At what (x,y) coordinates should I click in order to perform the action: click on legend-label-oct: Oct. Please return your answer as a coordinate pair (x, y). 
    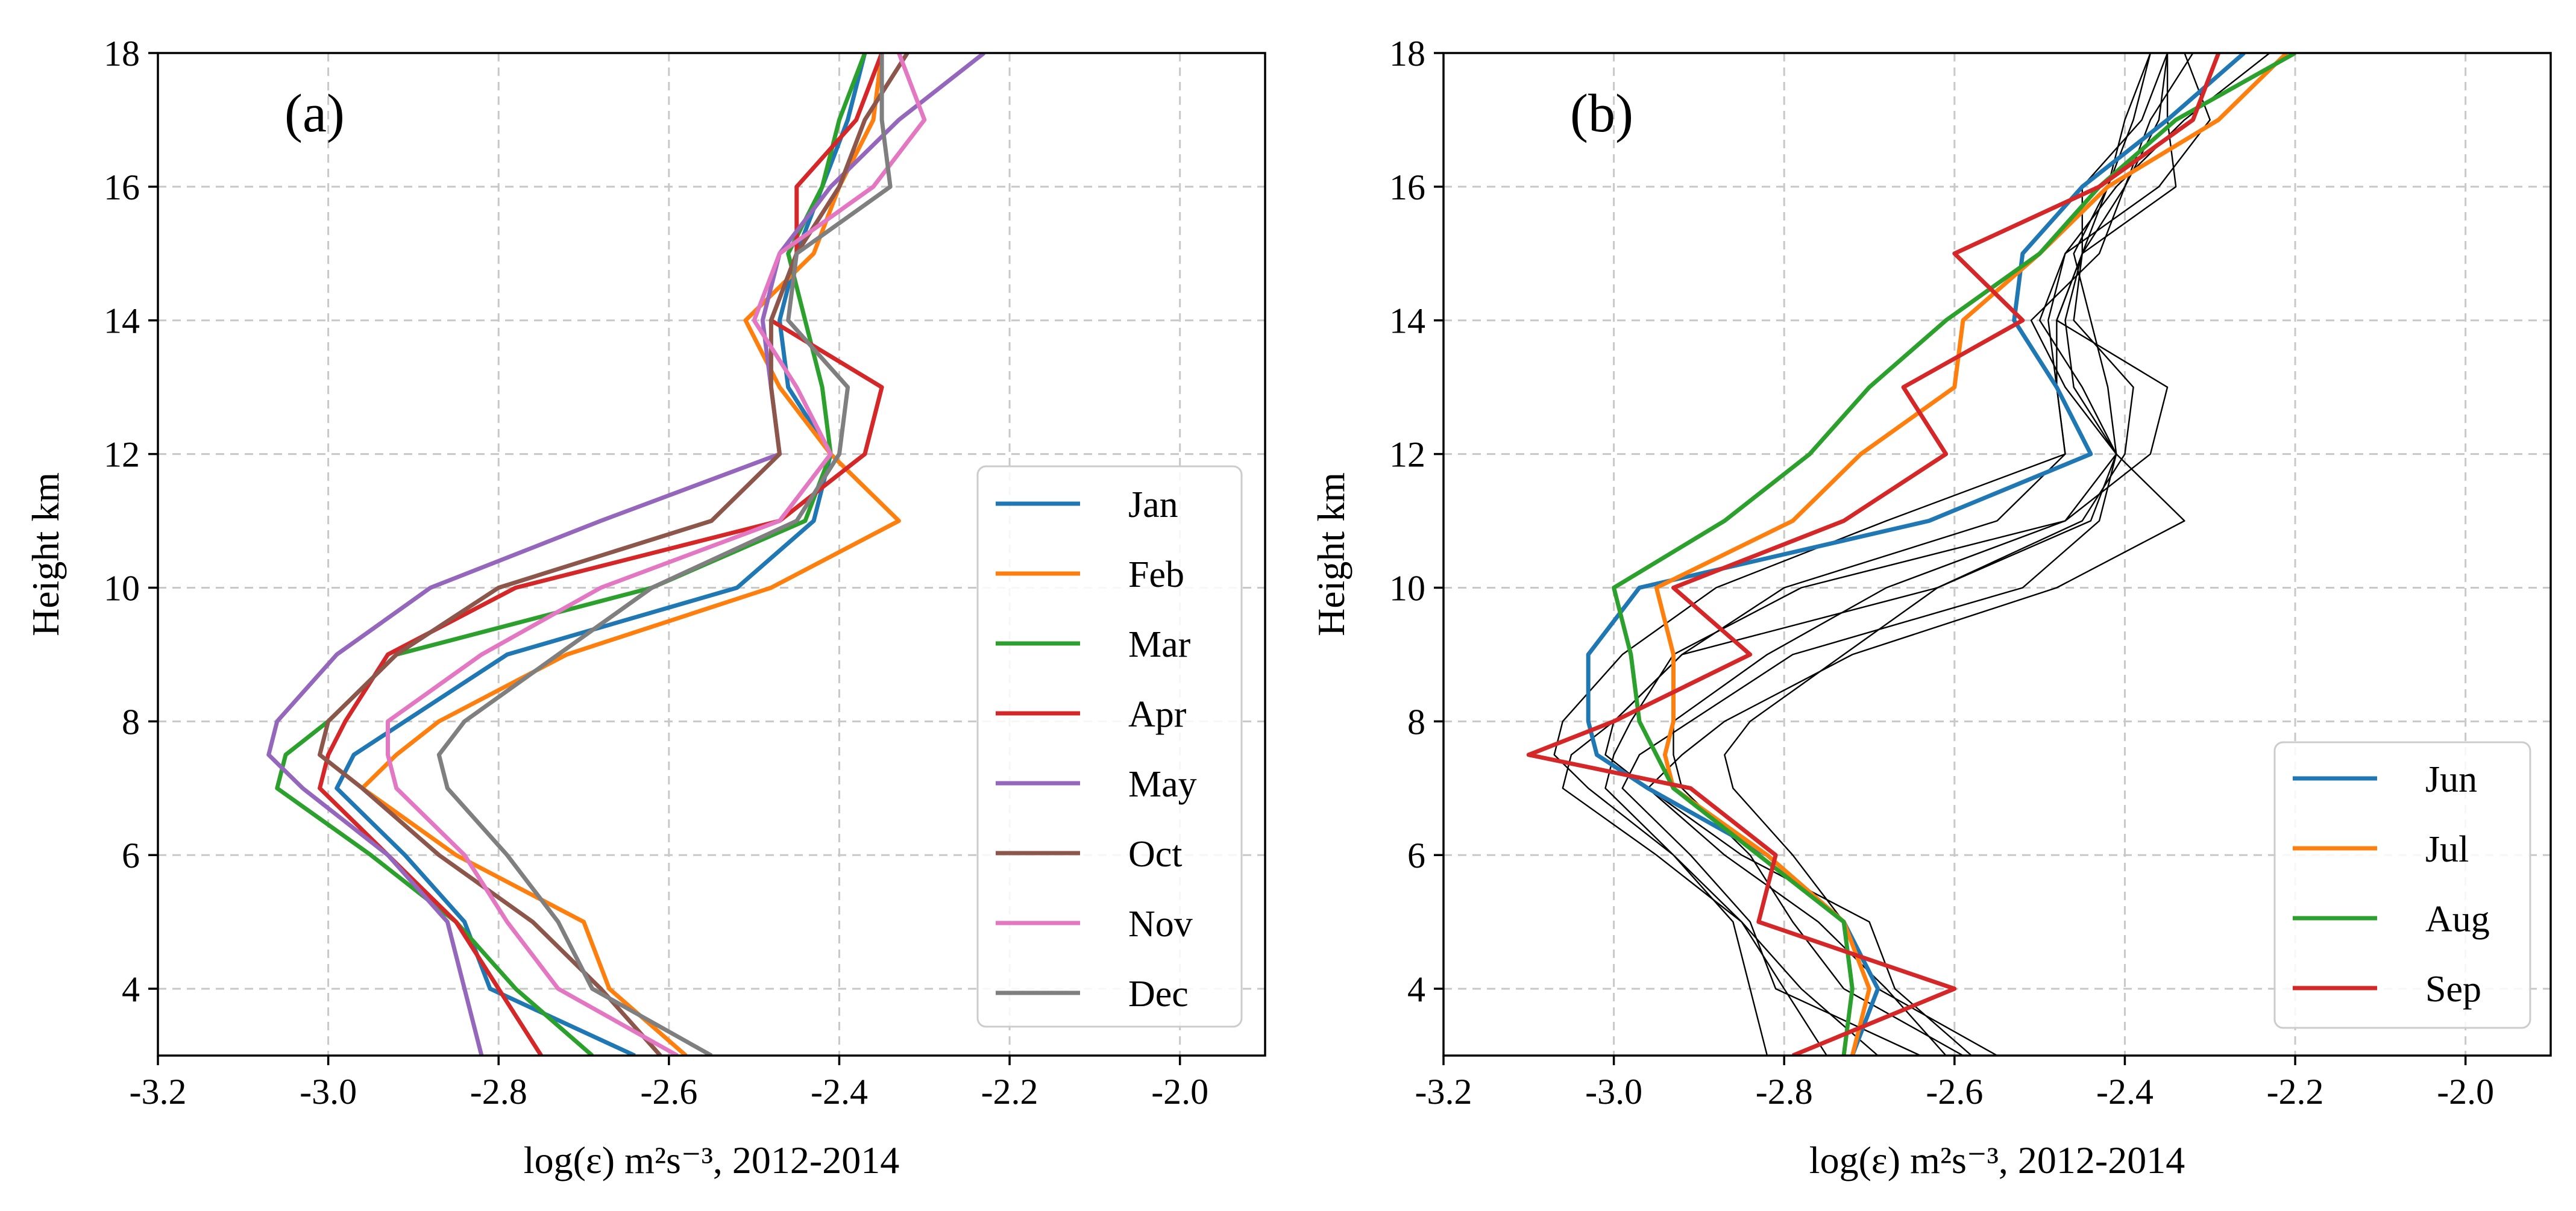
    Looking at the image, I should click on (1155, 854).